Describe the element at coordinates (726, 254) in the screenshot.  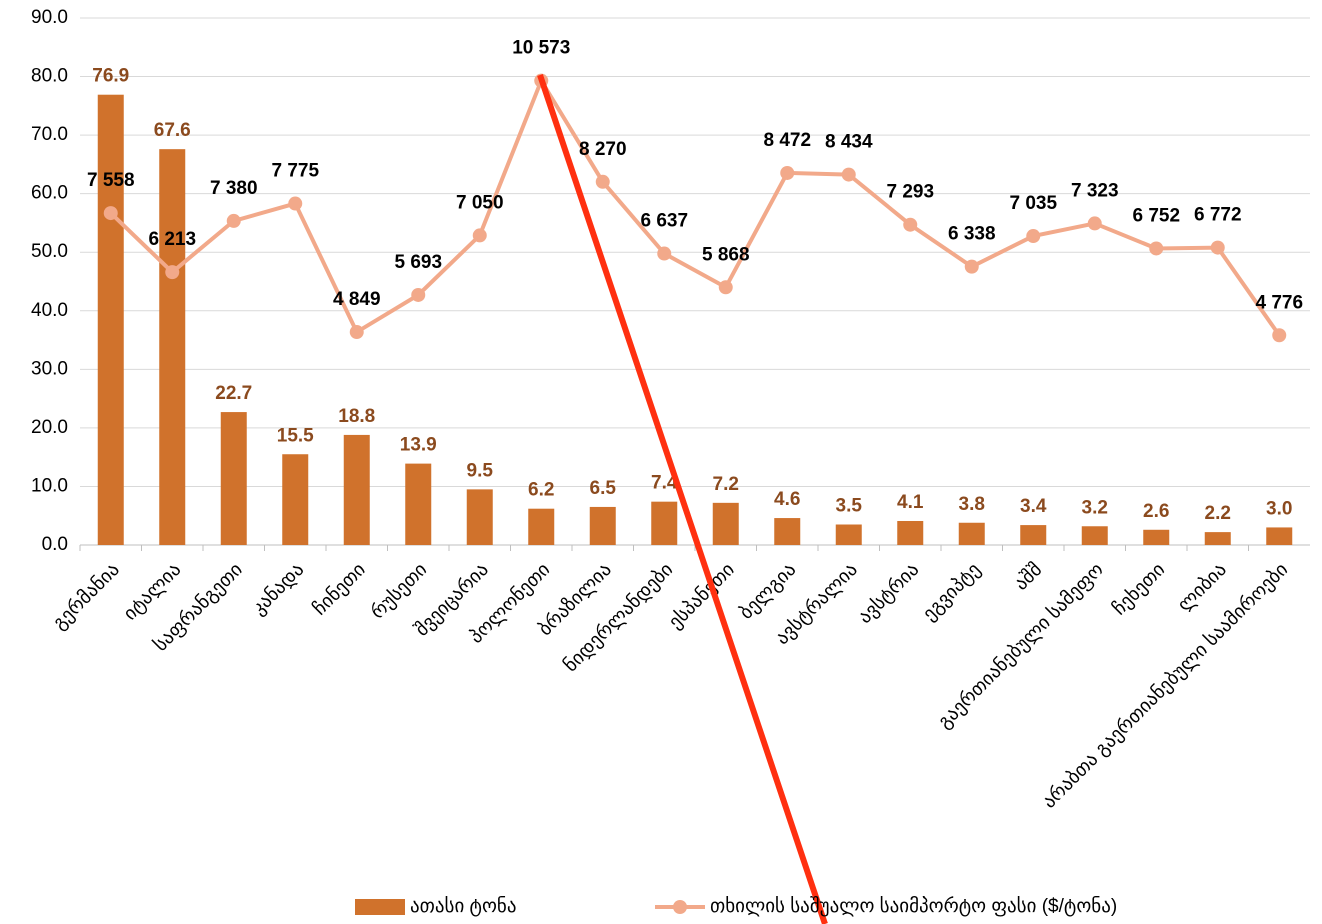
I see `line-value-label: 5 868` at that location.